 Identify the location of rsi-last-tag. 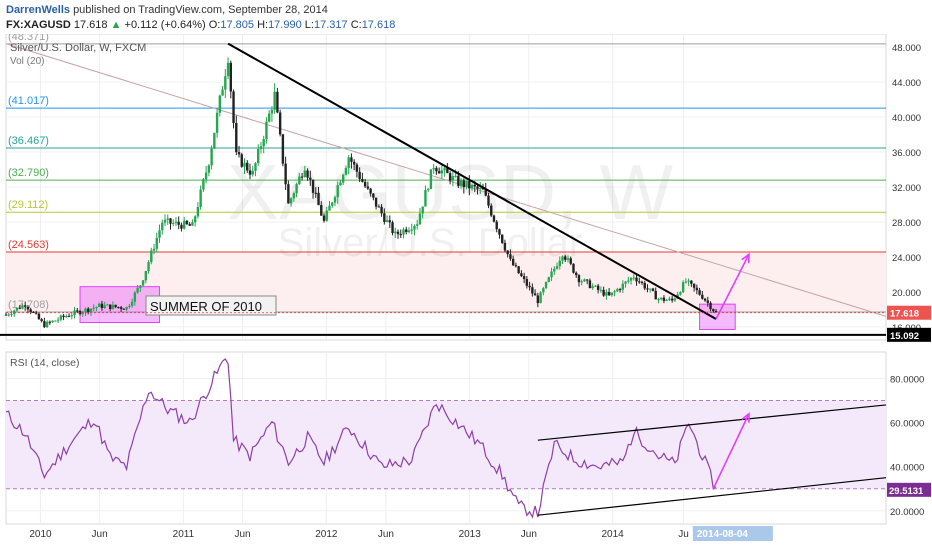
(909, 489).